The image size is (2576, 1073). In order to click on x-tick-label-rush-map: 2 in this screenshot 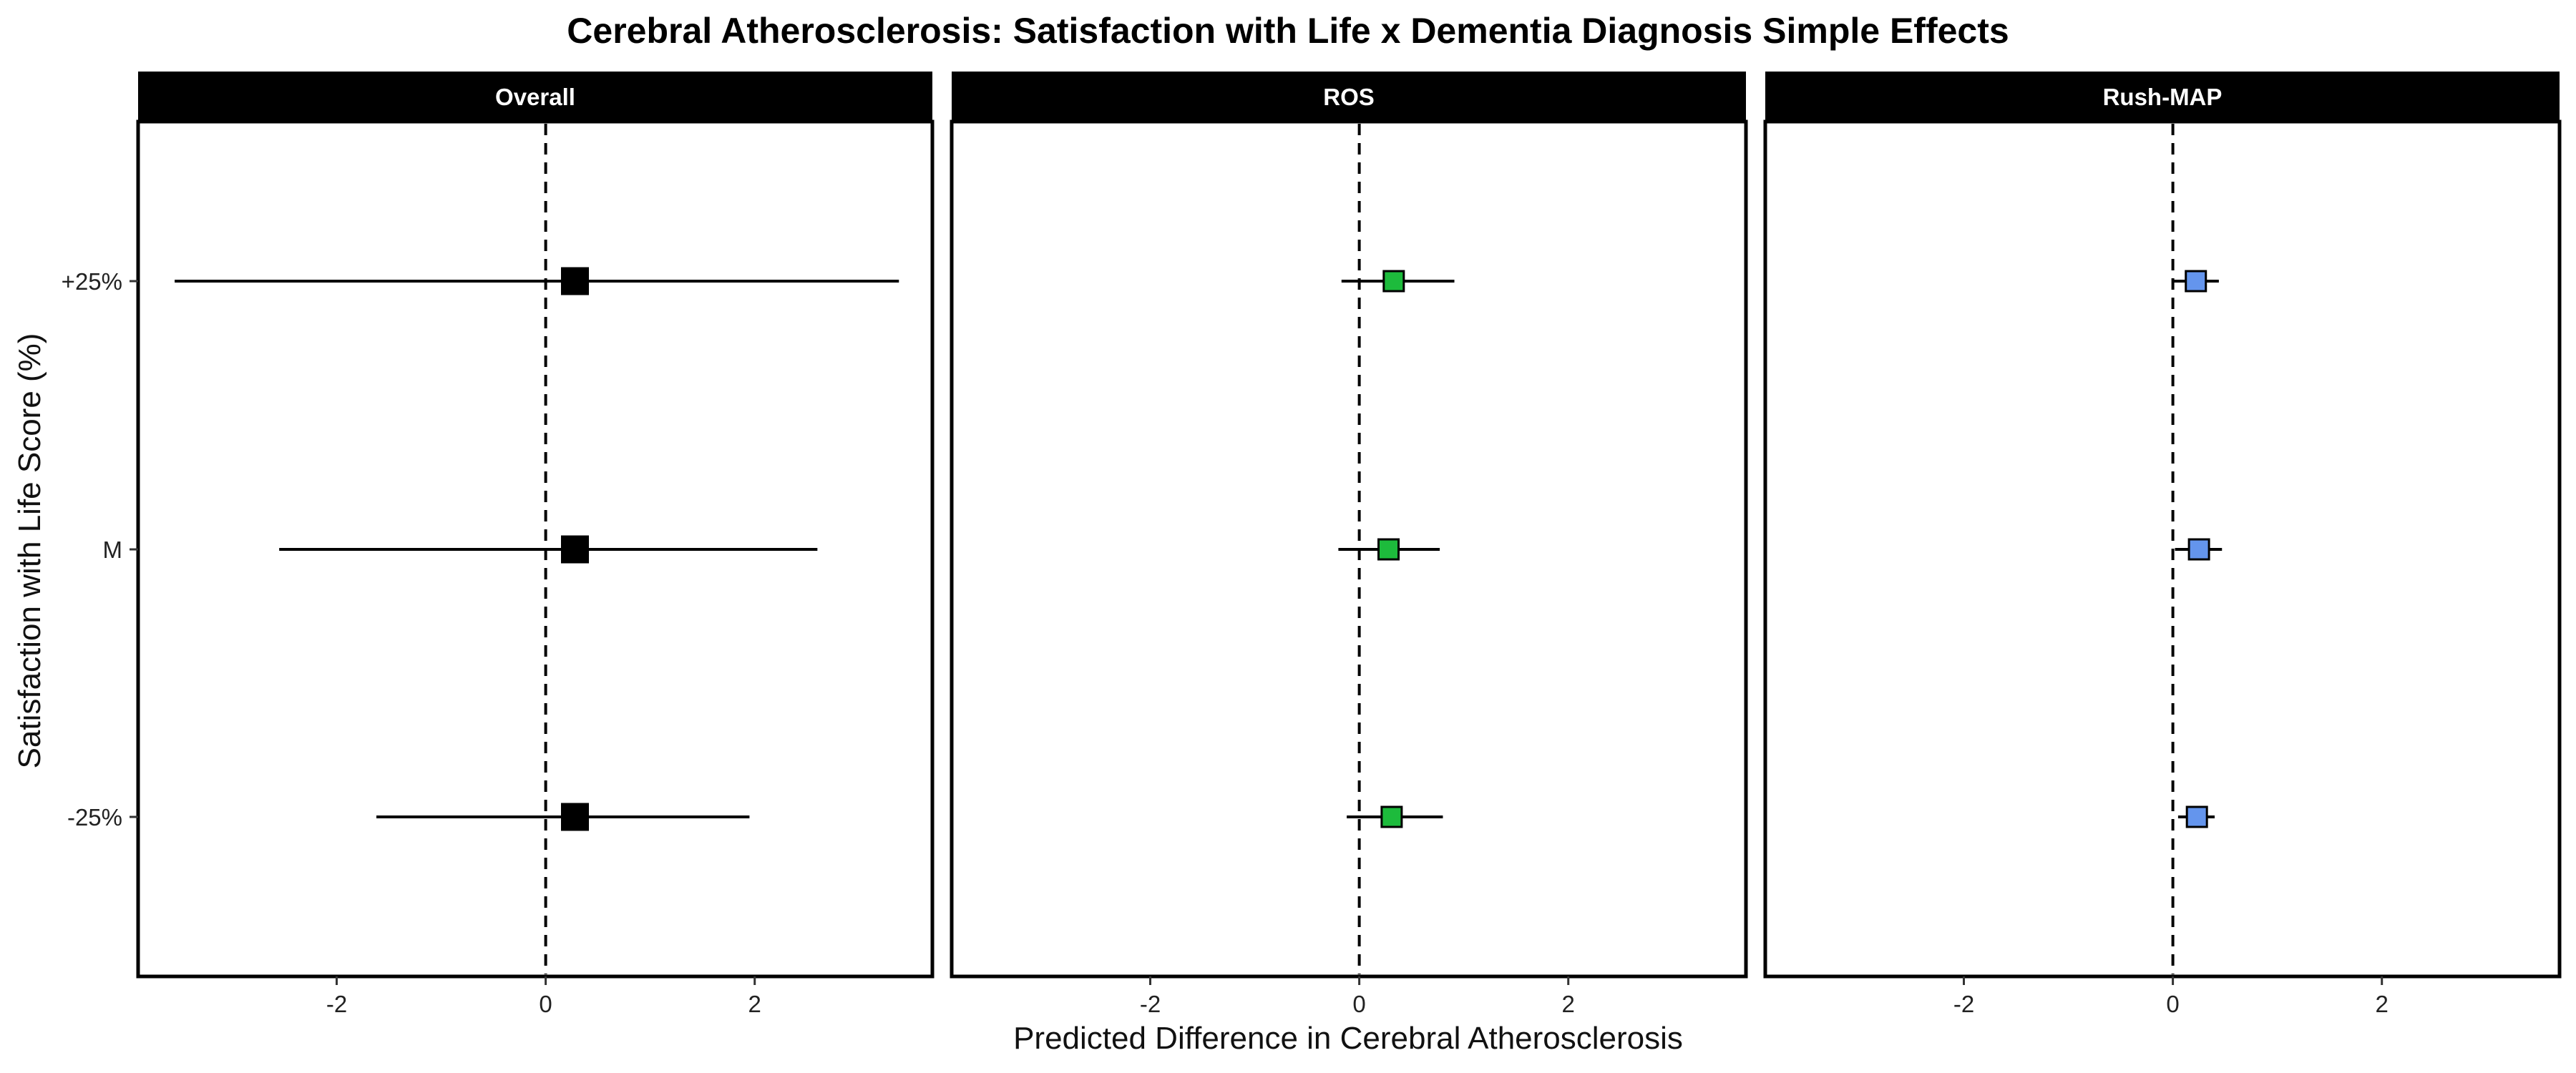, I will do `click(2382, 1004)`.